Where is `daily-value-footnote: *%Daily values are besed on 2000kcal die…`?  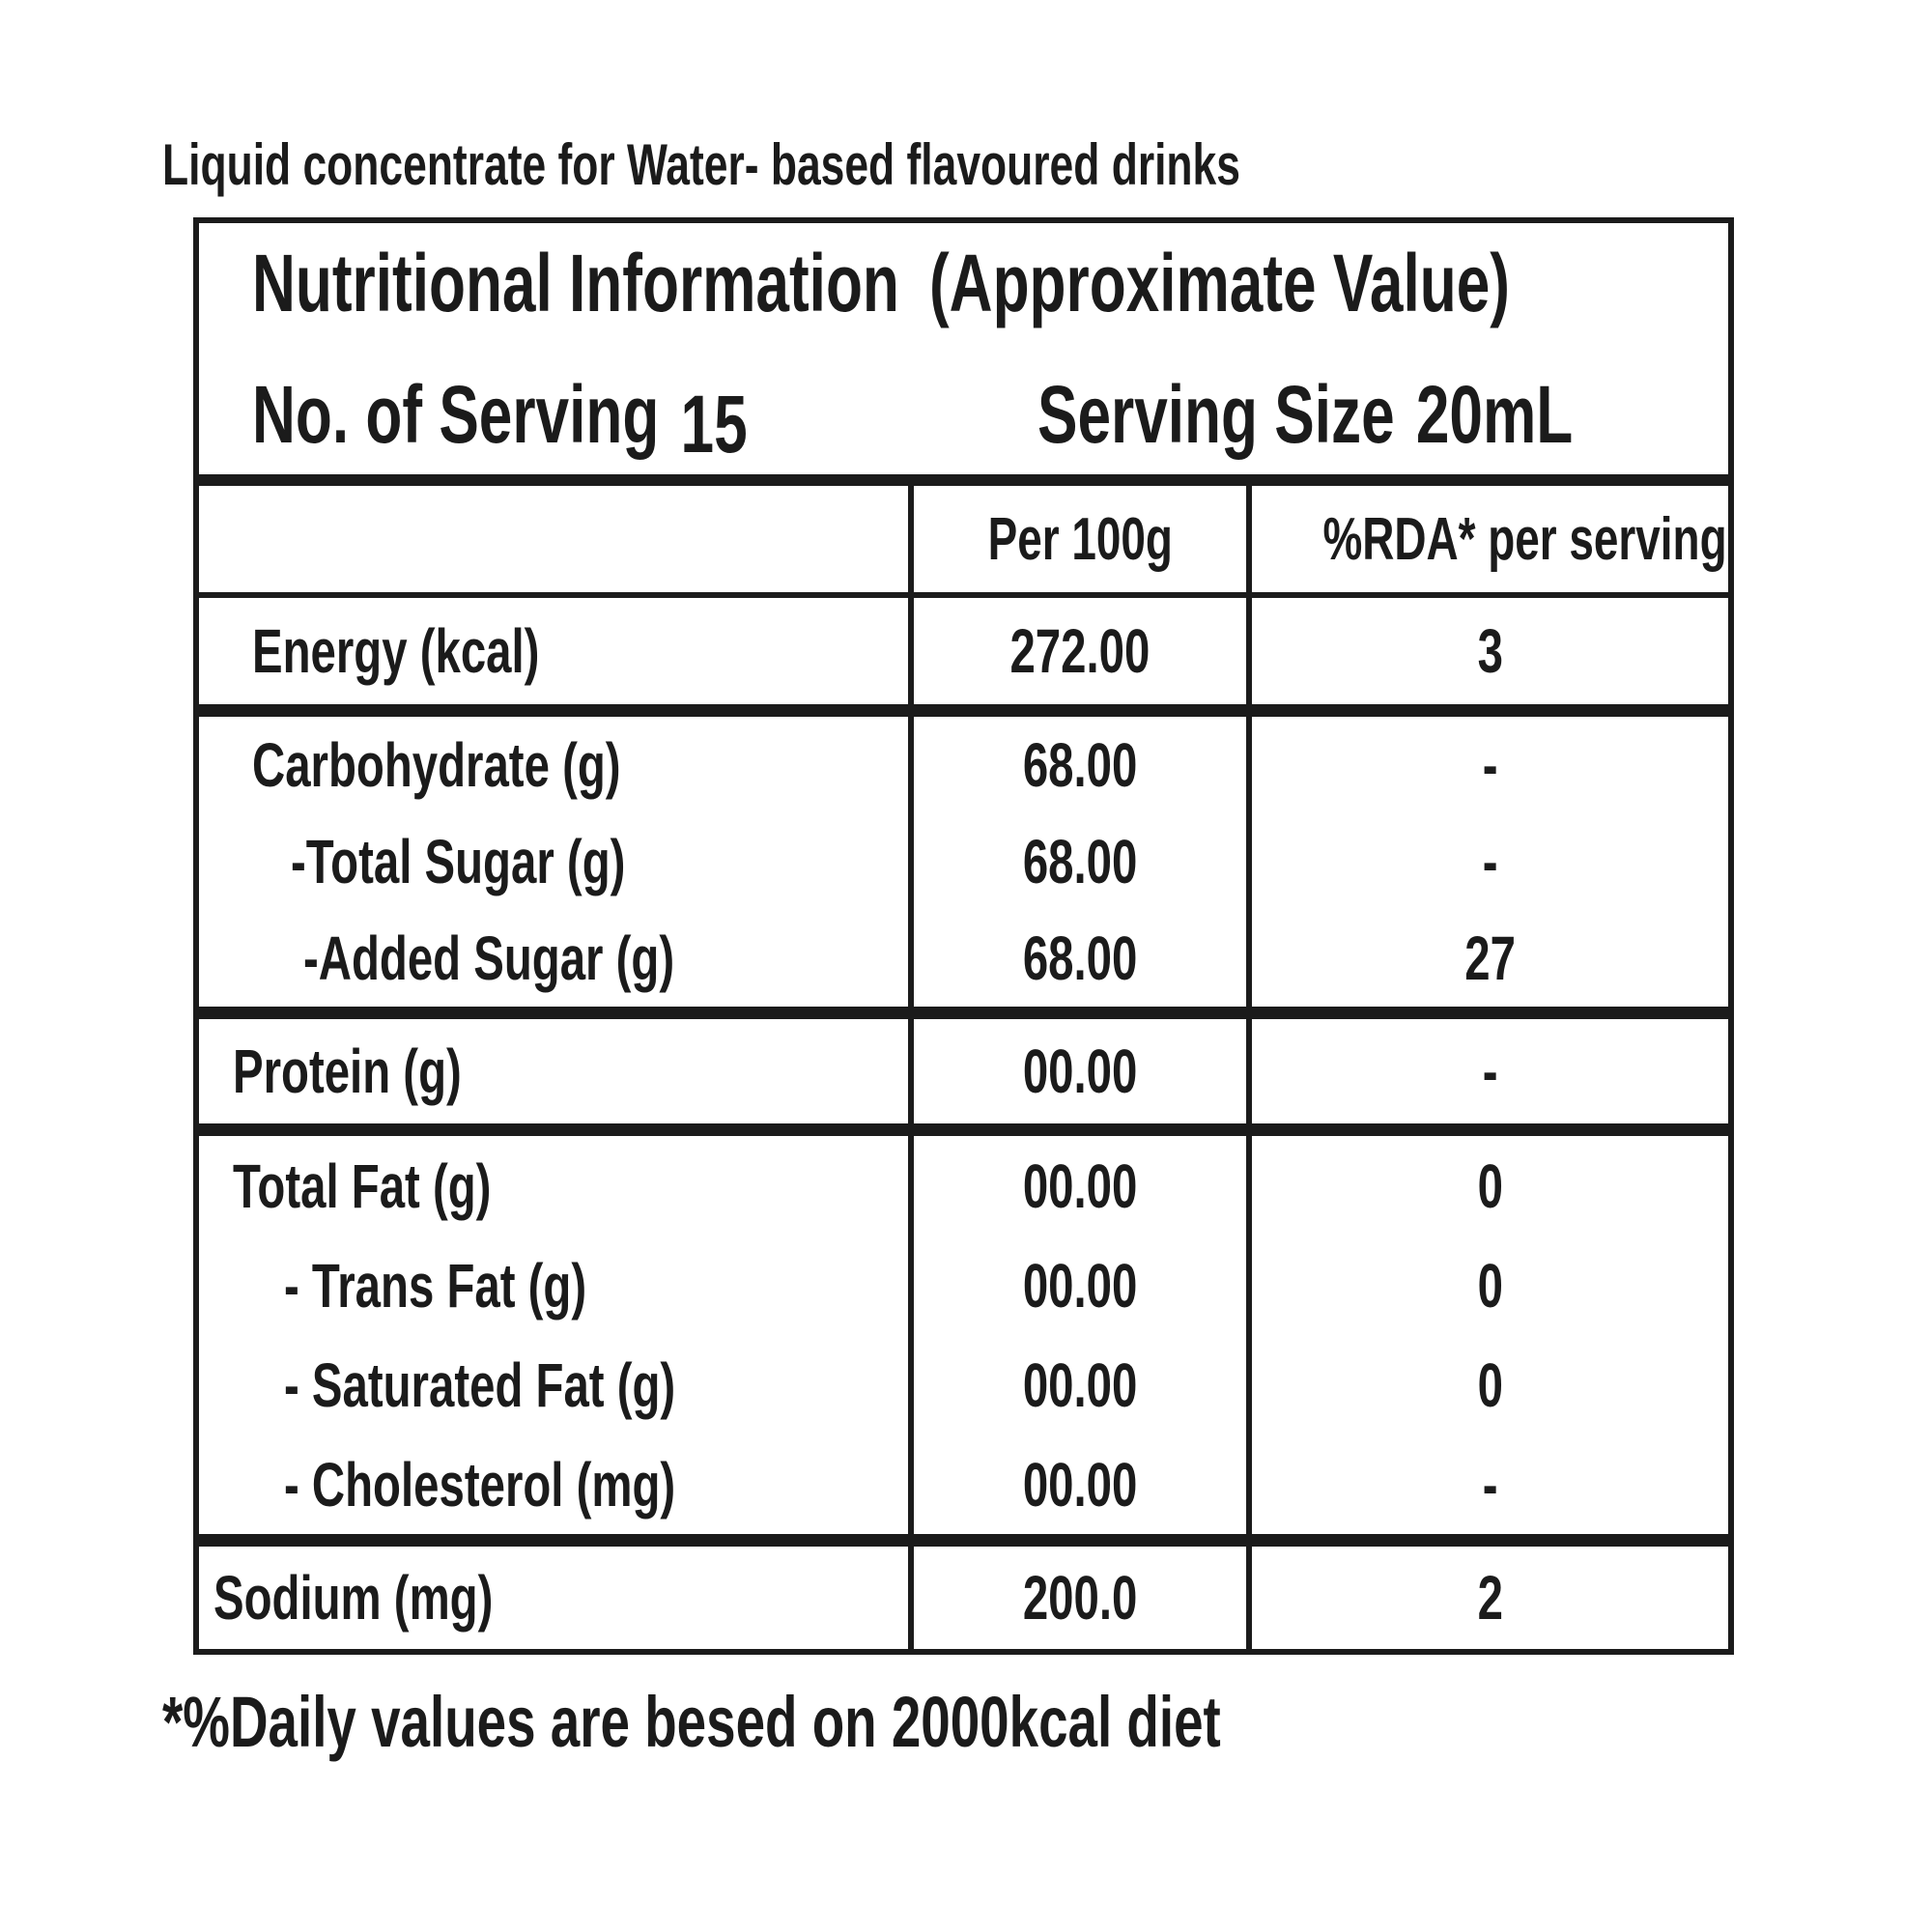
daily-value-footnote: *%Daily values are besed on 2000kcal die… is located at coordinates (691, 1722).